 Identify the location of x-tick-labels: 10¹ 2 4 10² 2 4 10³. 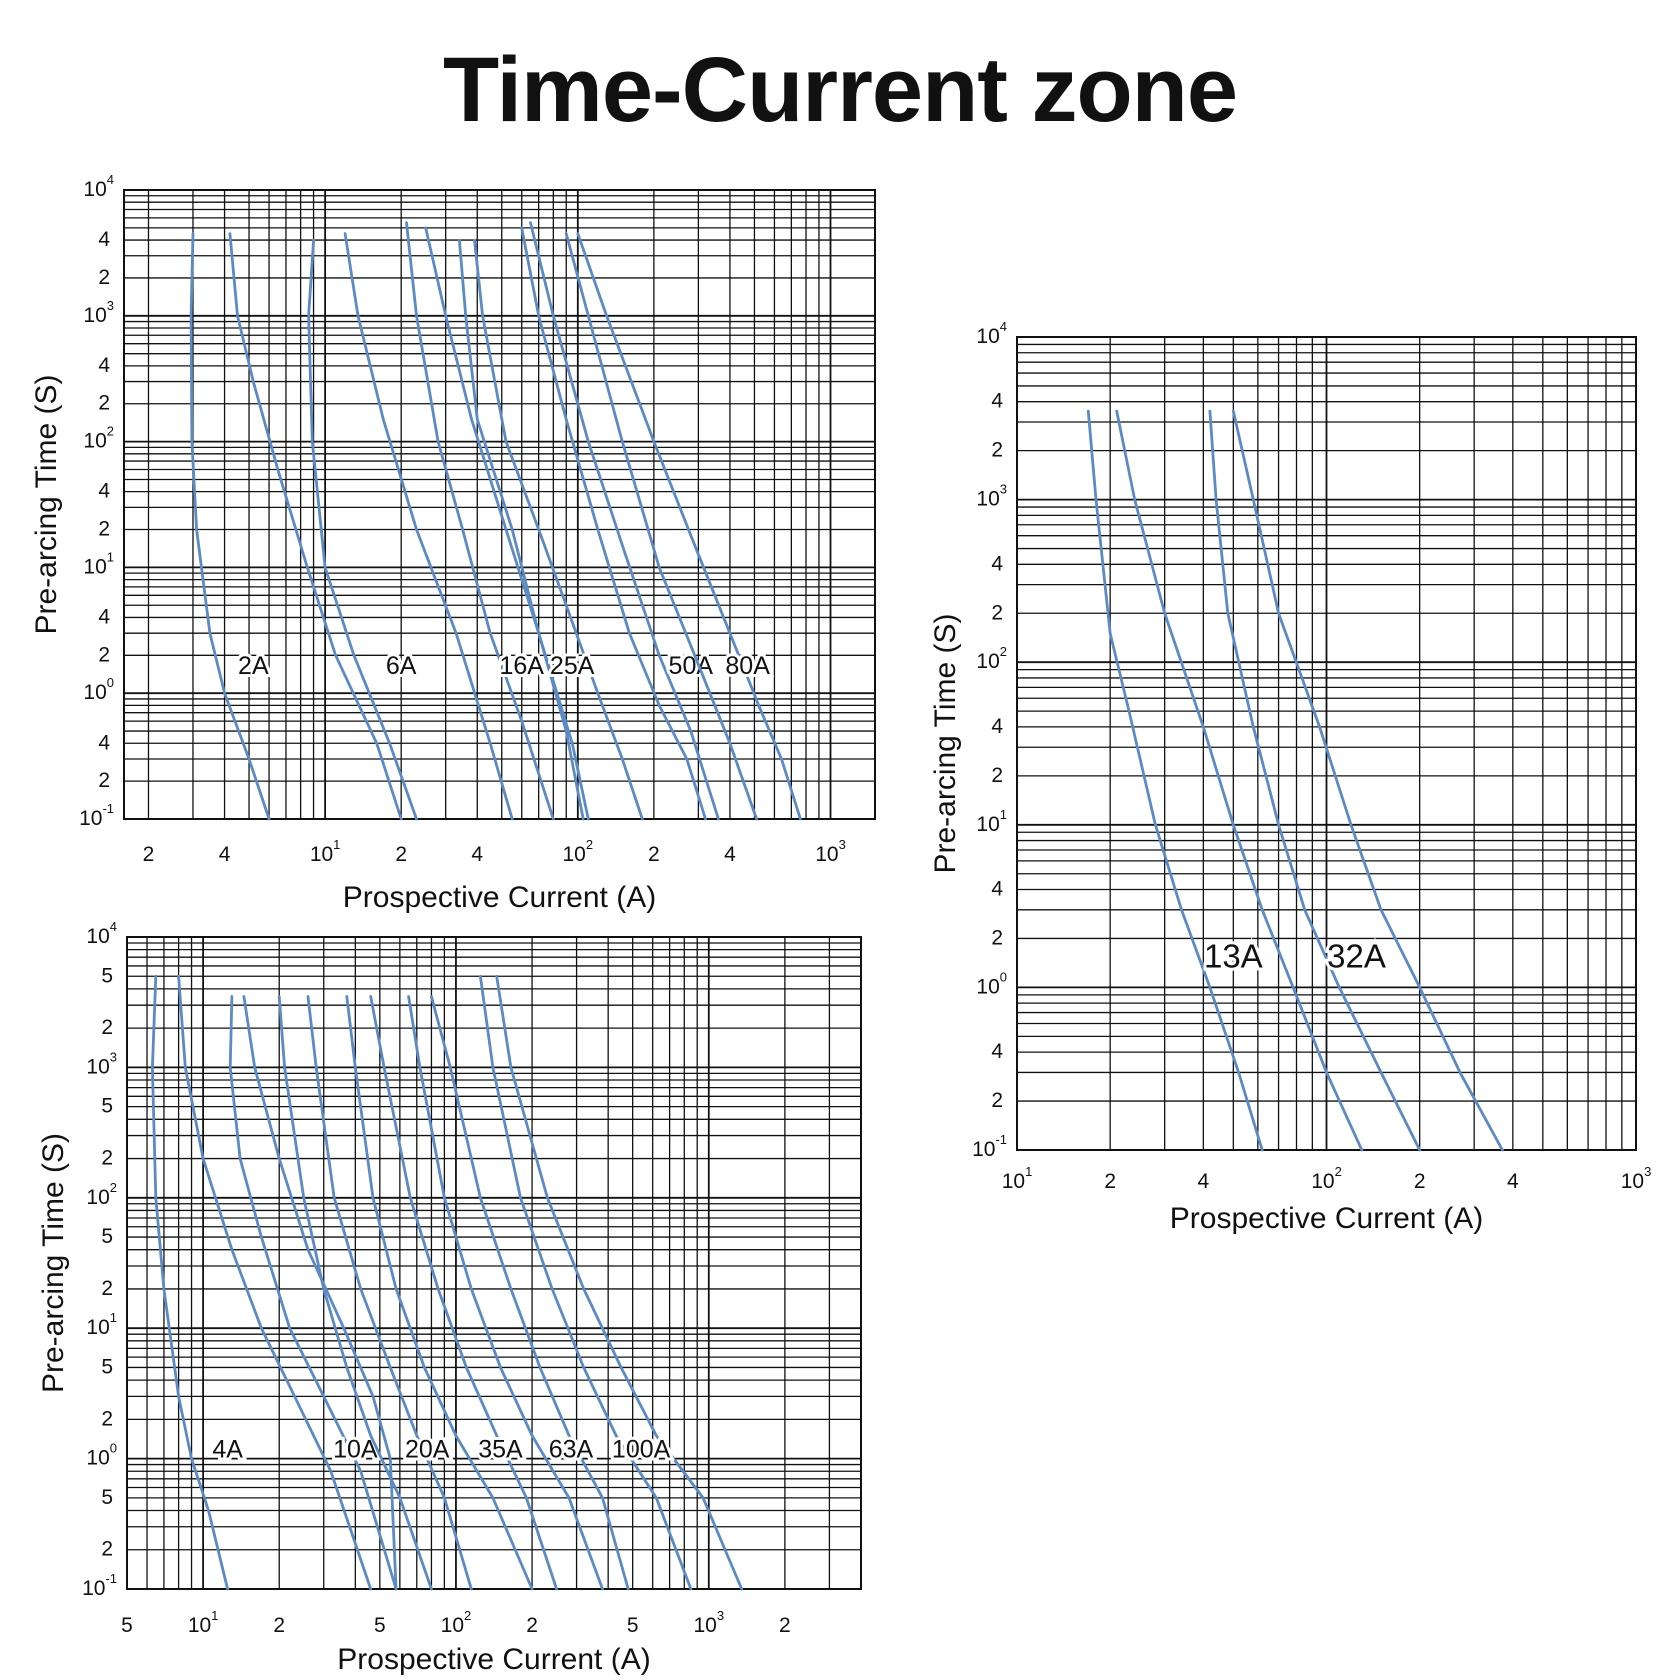
(1327, 1178).